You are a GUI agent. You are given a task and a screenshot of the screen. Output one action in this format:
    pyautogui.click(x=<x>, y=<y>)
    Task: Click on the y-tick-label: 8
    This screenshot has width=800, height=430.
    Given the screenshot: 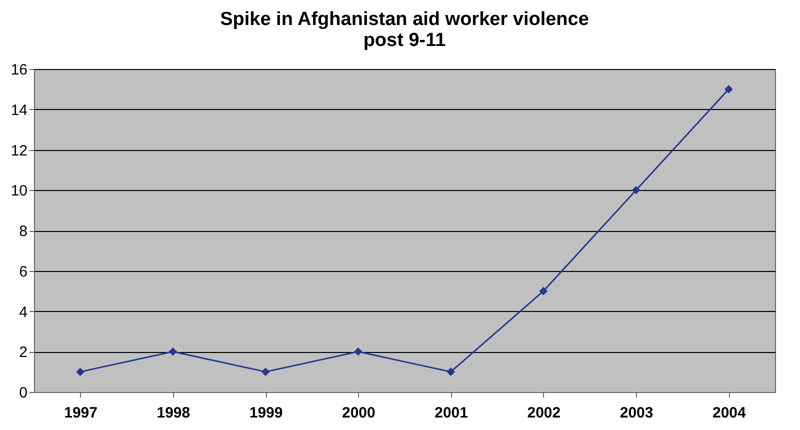 What is the action you would take?
    pyautogui.click(x=23, y=231)
    